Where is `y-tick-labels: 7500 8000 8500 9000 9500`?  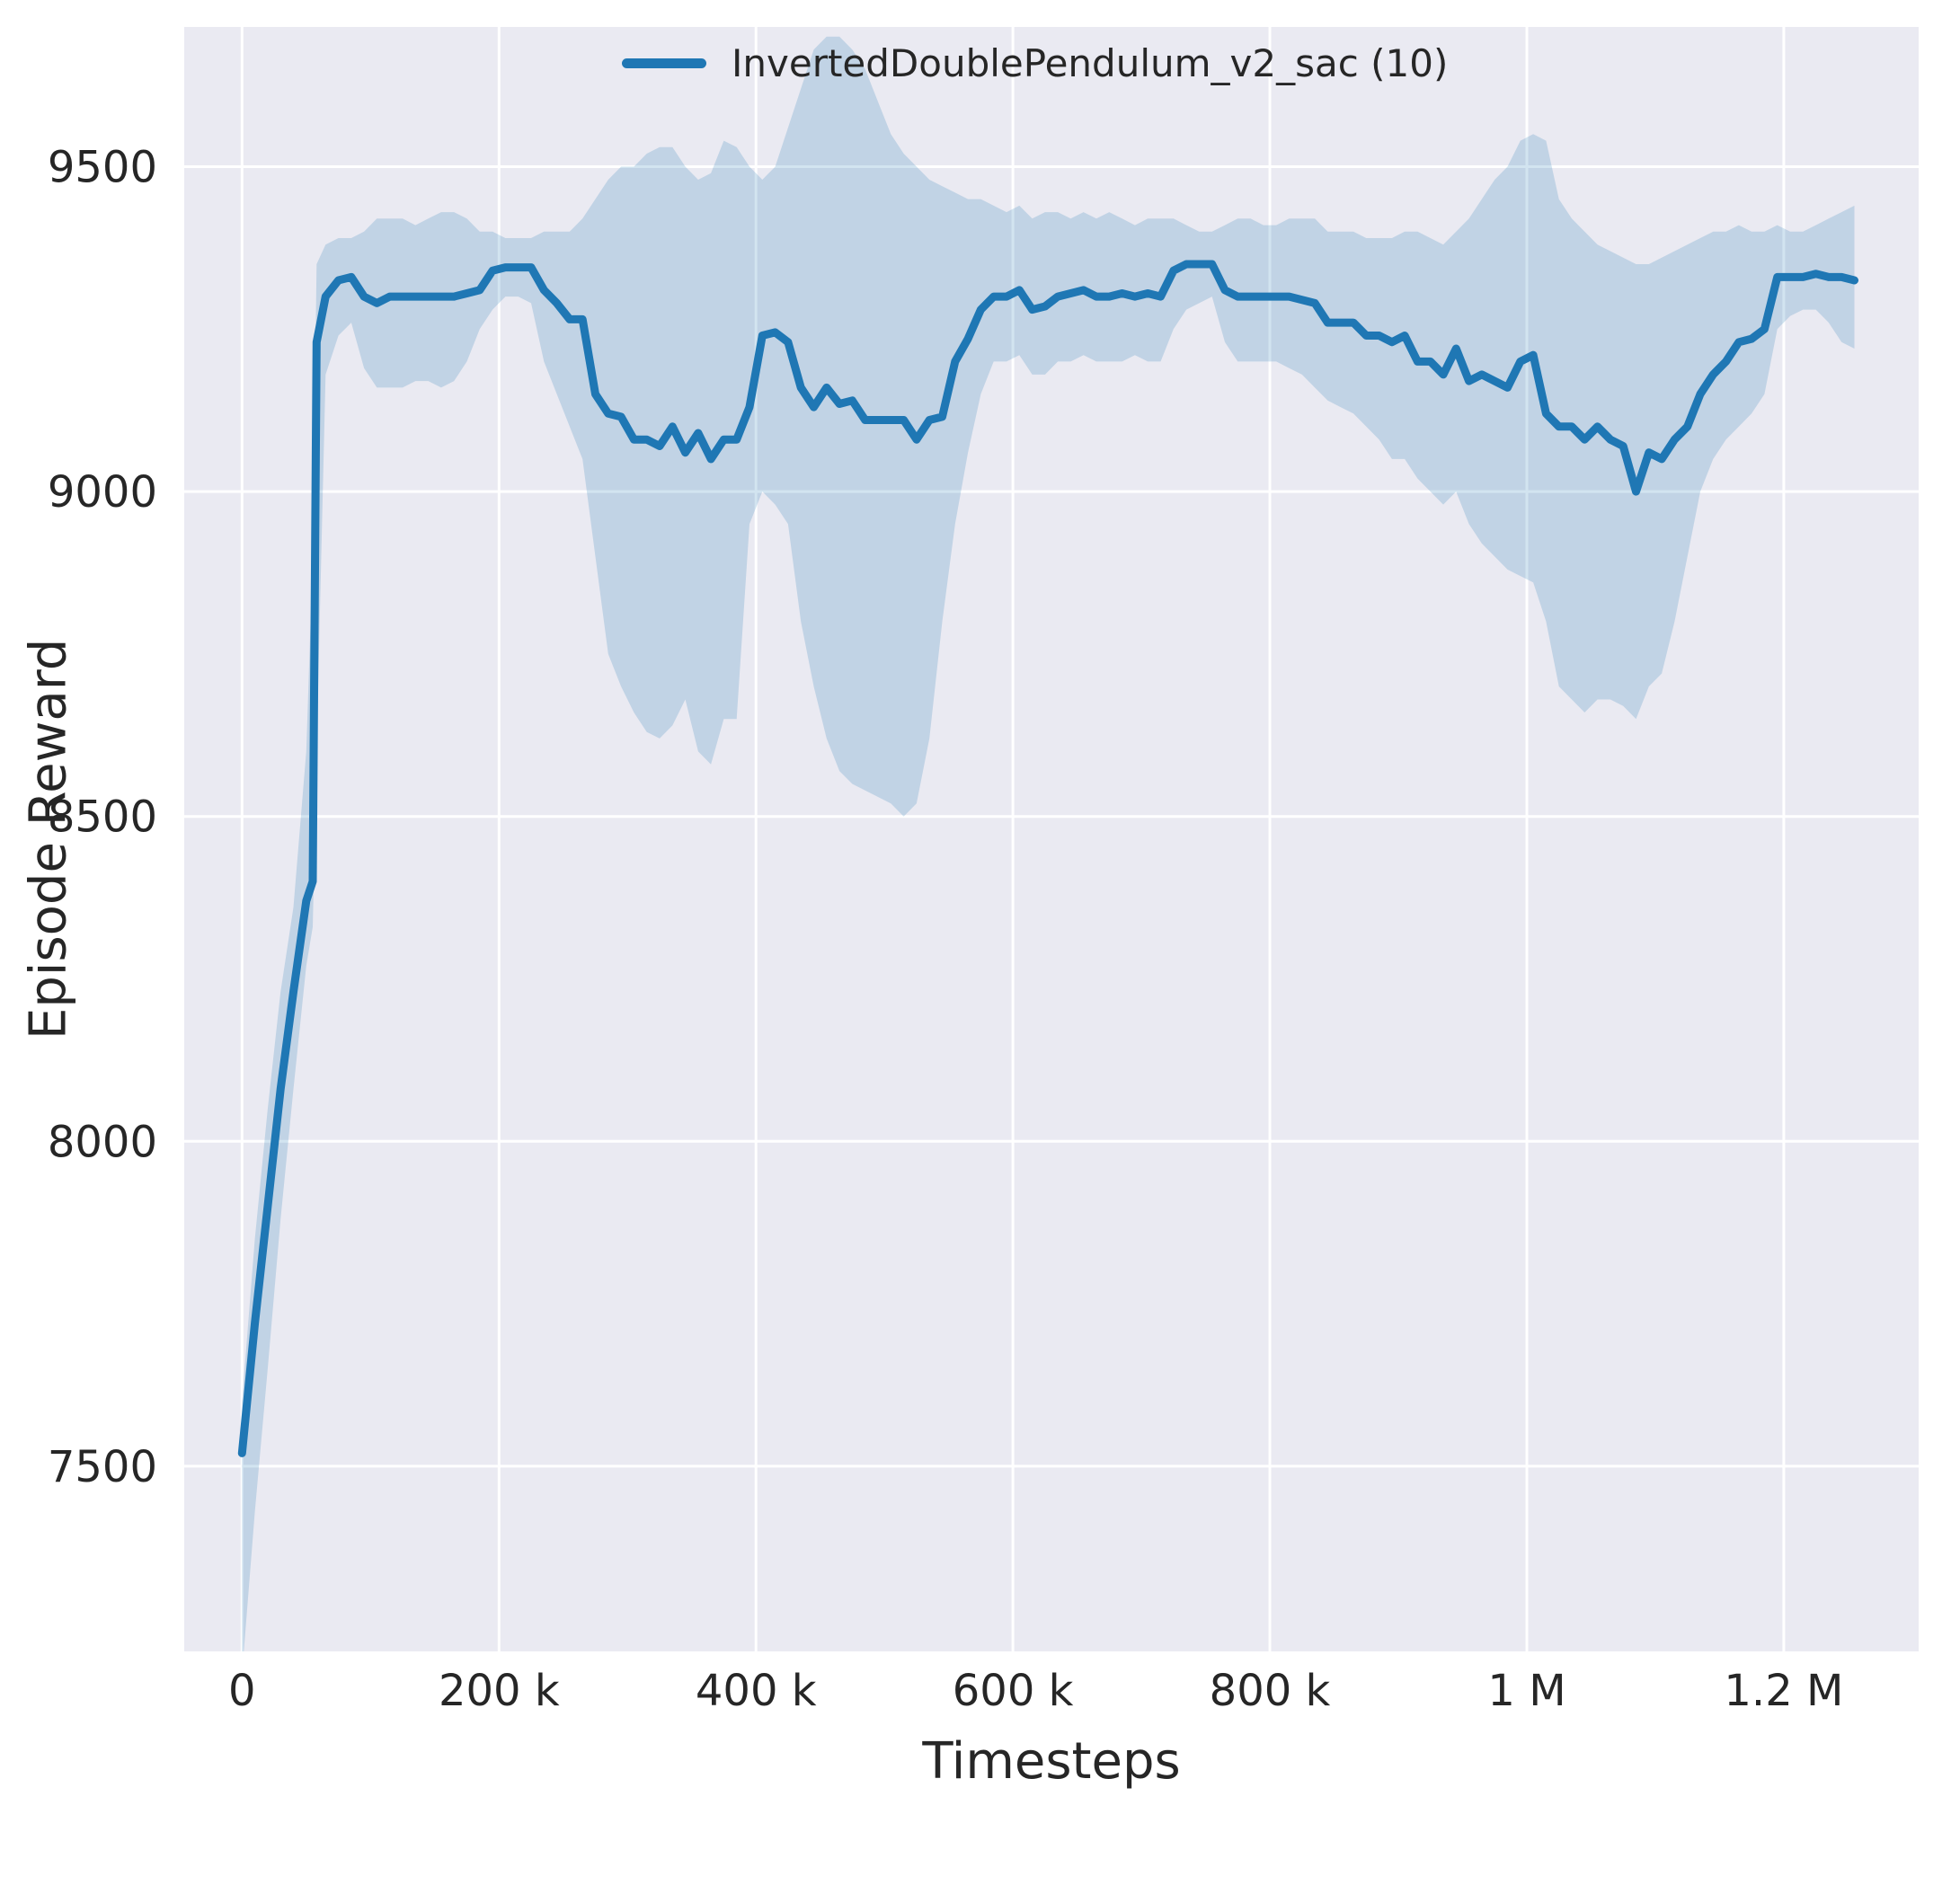 y-tick-labels: 7500 8000 8500 9000 9500 is located at coordinates (102, 817).